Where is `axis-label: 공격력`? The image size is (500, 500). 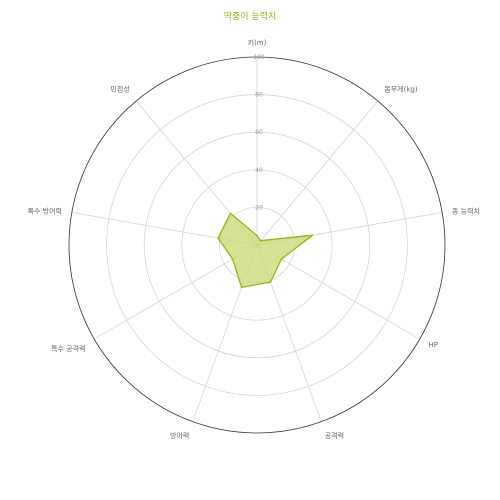 axis-label: 공격력 is located at coordinates (334, 436).